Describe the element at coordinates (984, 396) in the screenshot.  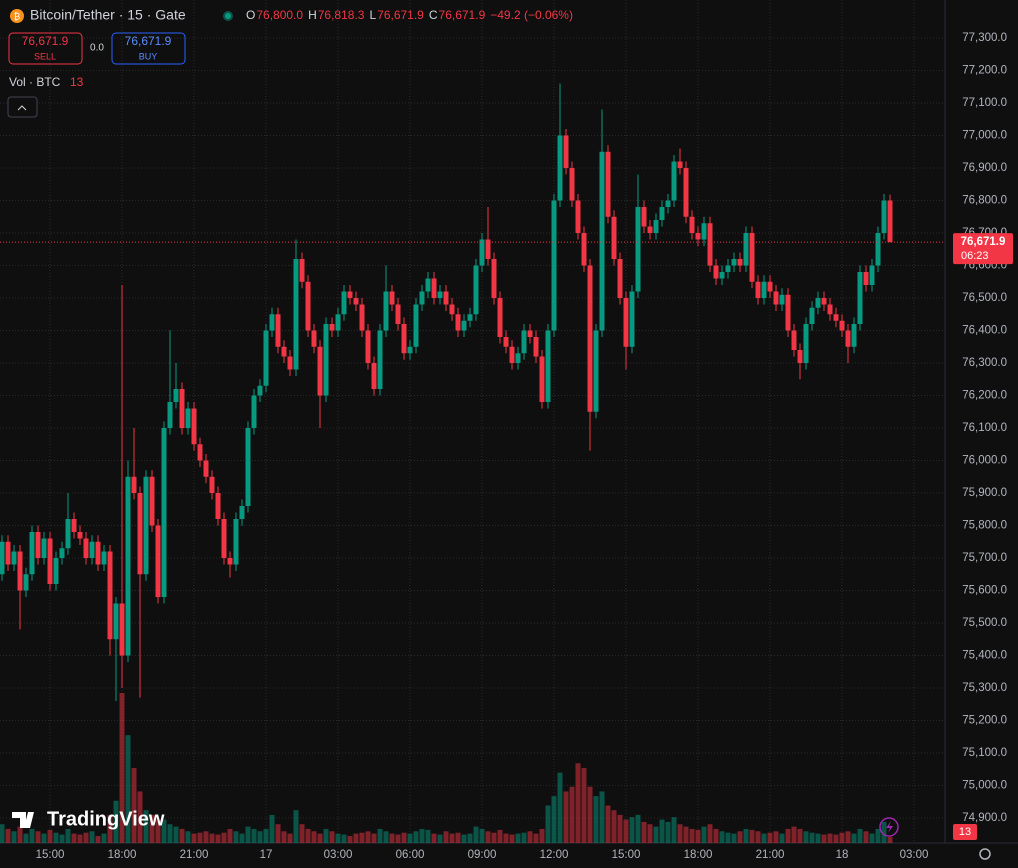
I see `y-tick-label: 76,200.0` at that location.